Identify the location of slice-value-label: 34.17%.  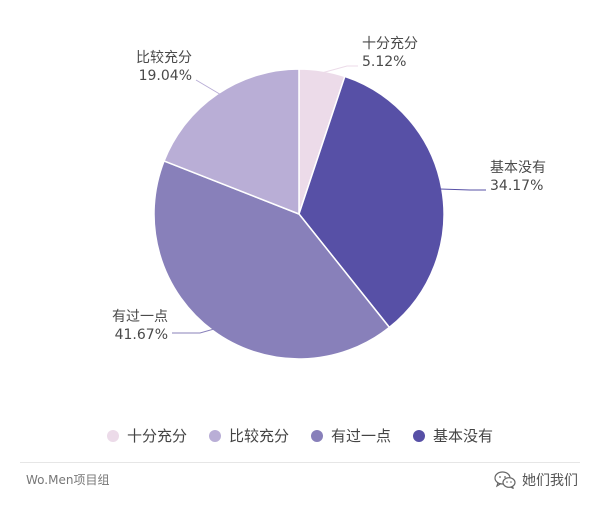
(516, 186).